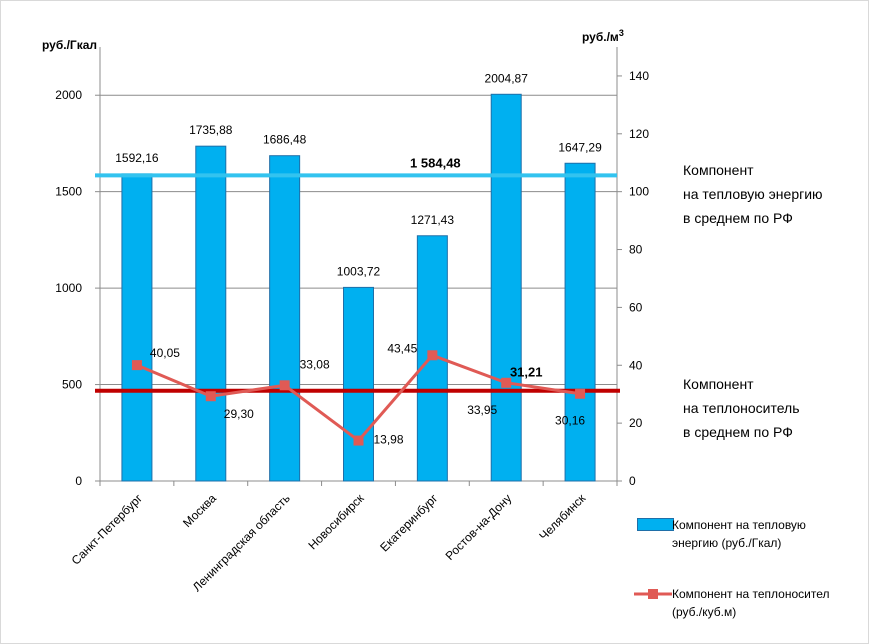 The image size is (869, 644). I want to click on category-label: Ростов-на-Дону, so click(479, 527).